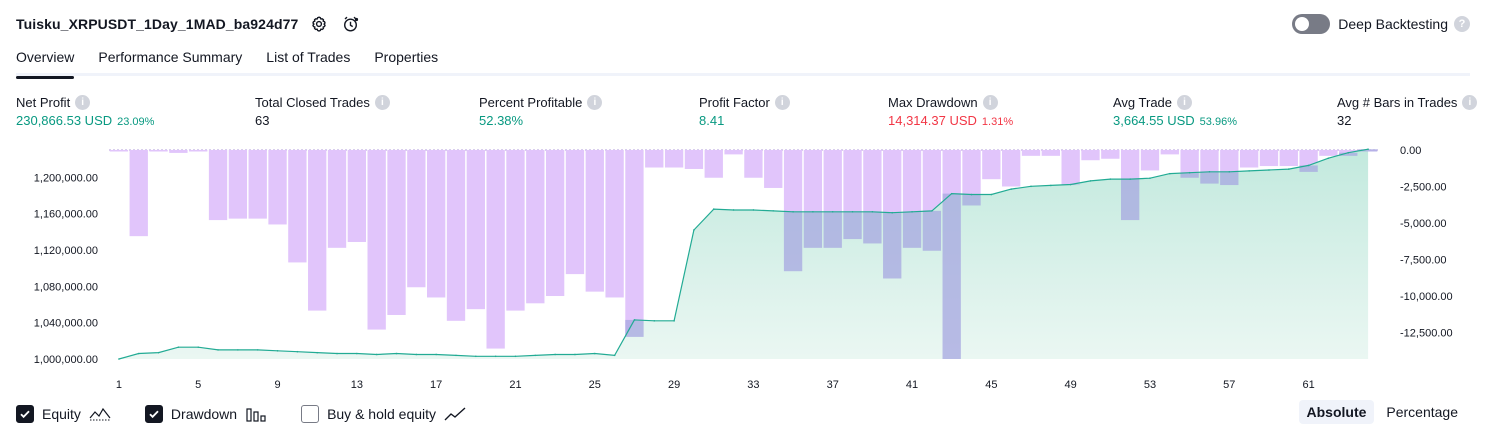 The width and height of the screenshot is (1486, 438). I want to click on x-tick-label: 45, so click(991, 385).